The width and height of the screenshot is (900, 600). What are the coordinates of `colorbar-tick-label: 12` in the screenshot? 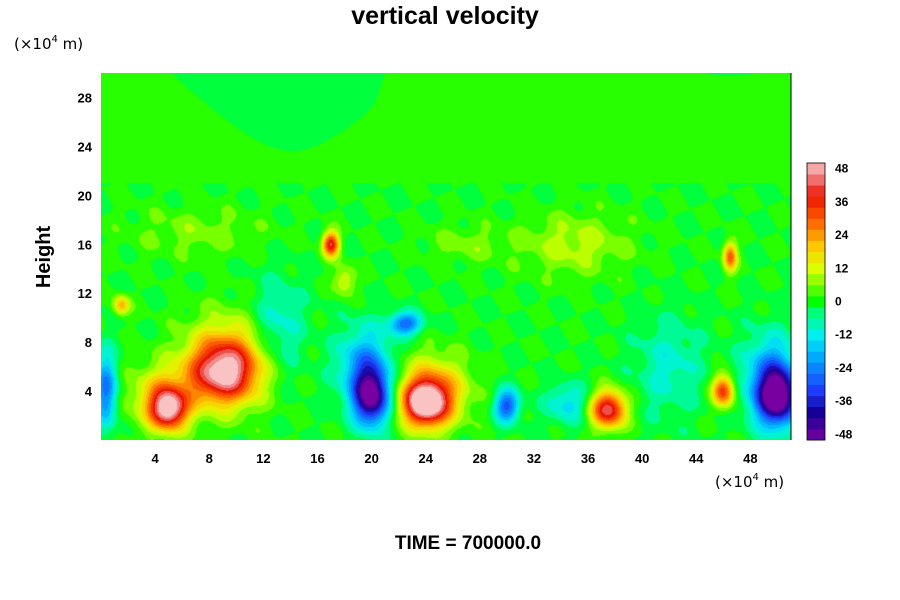 It's located at (842, 268).